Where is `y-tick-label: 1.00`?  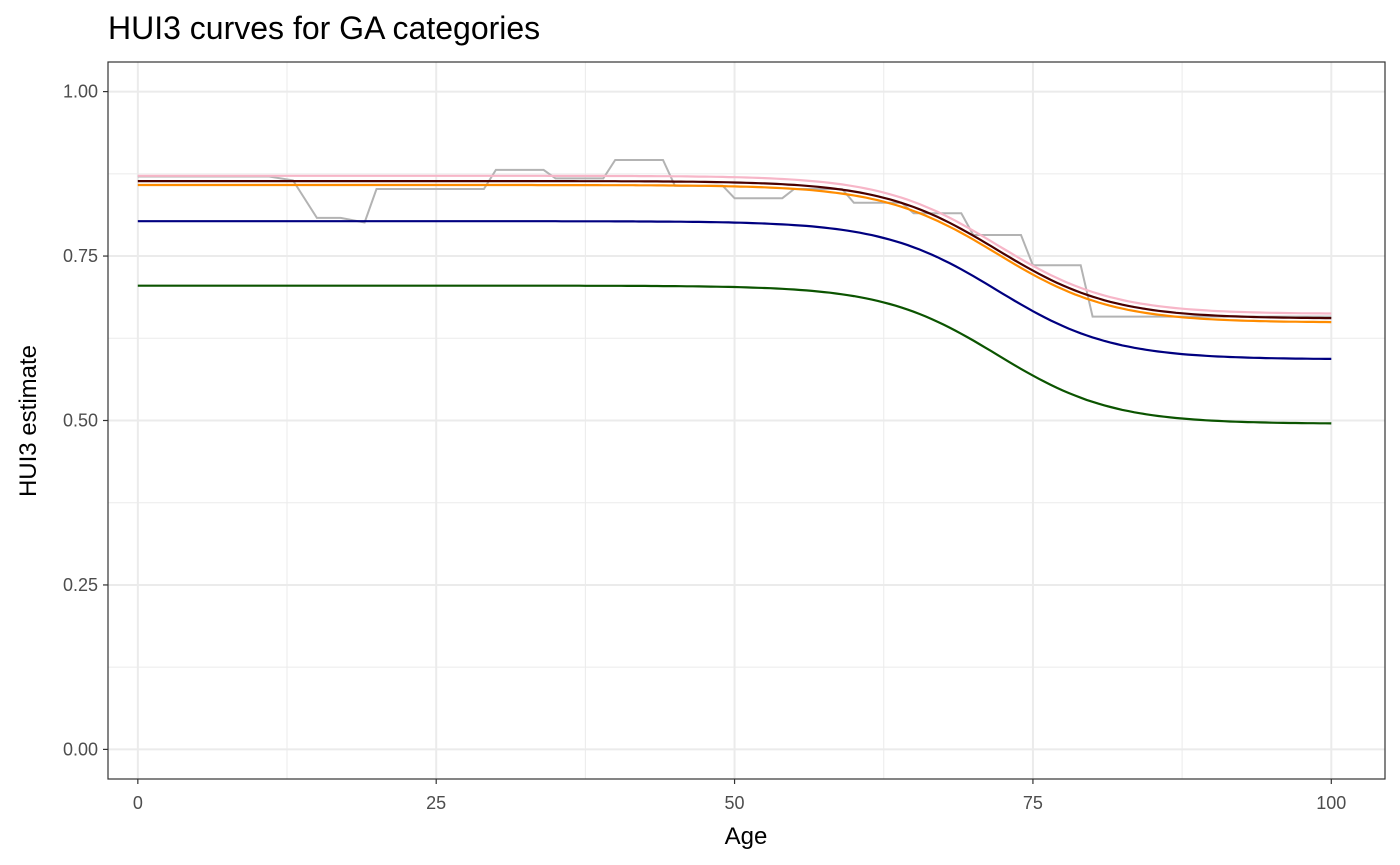
y-tick-label: 1.00 is located at coordinates (80, 92).